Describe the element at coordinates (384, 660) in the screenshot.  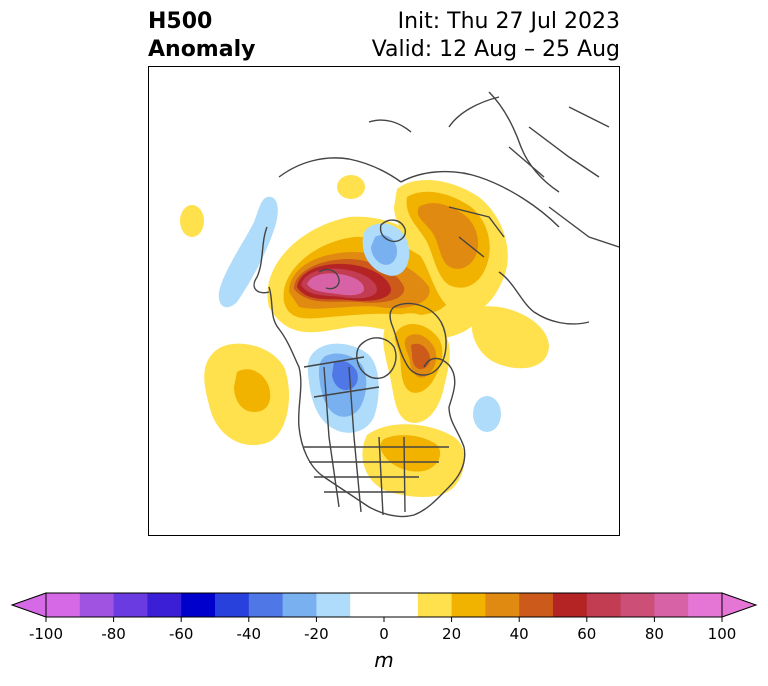
I see `colorbar-unit: m` at that location.